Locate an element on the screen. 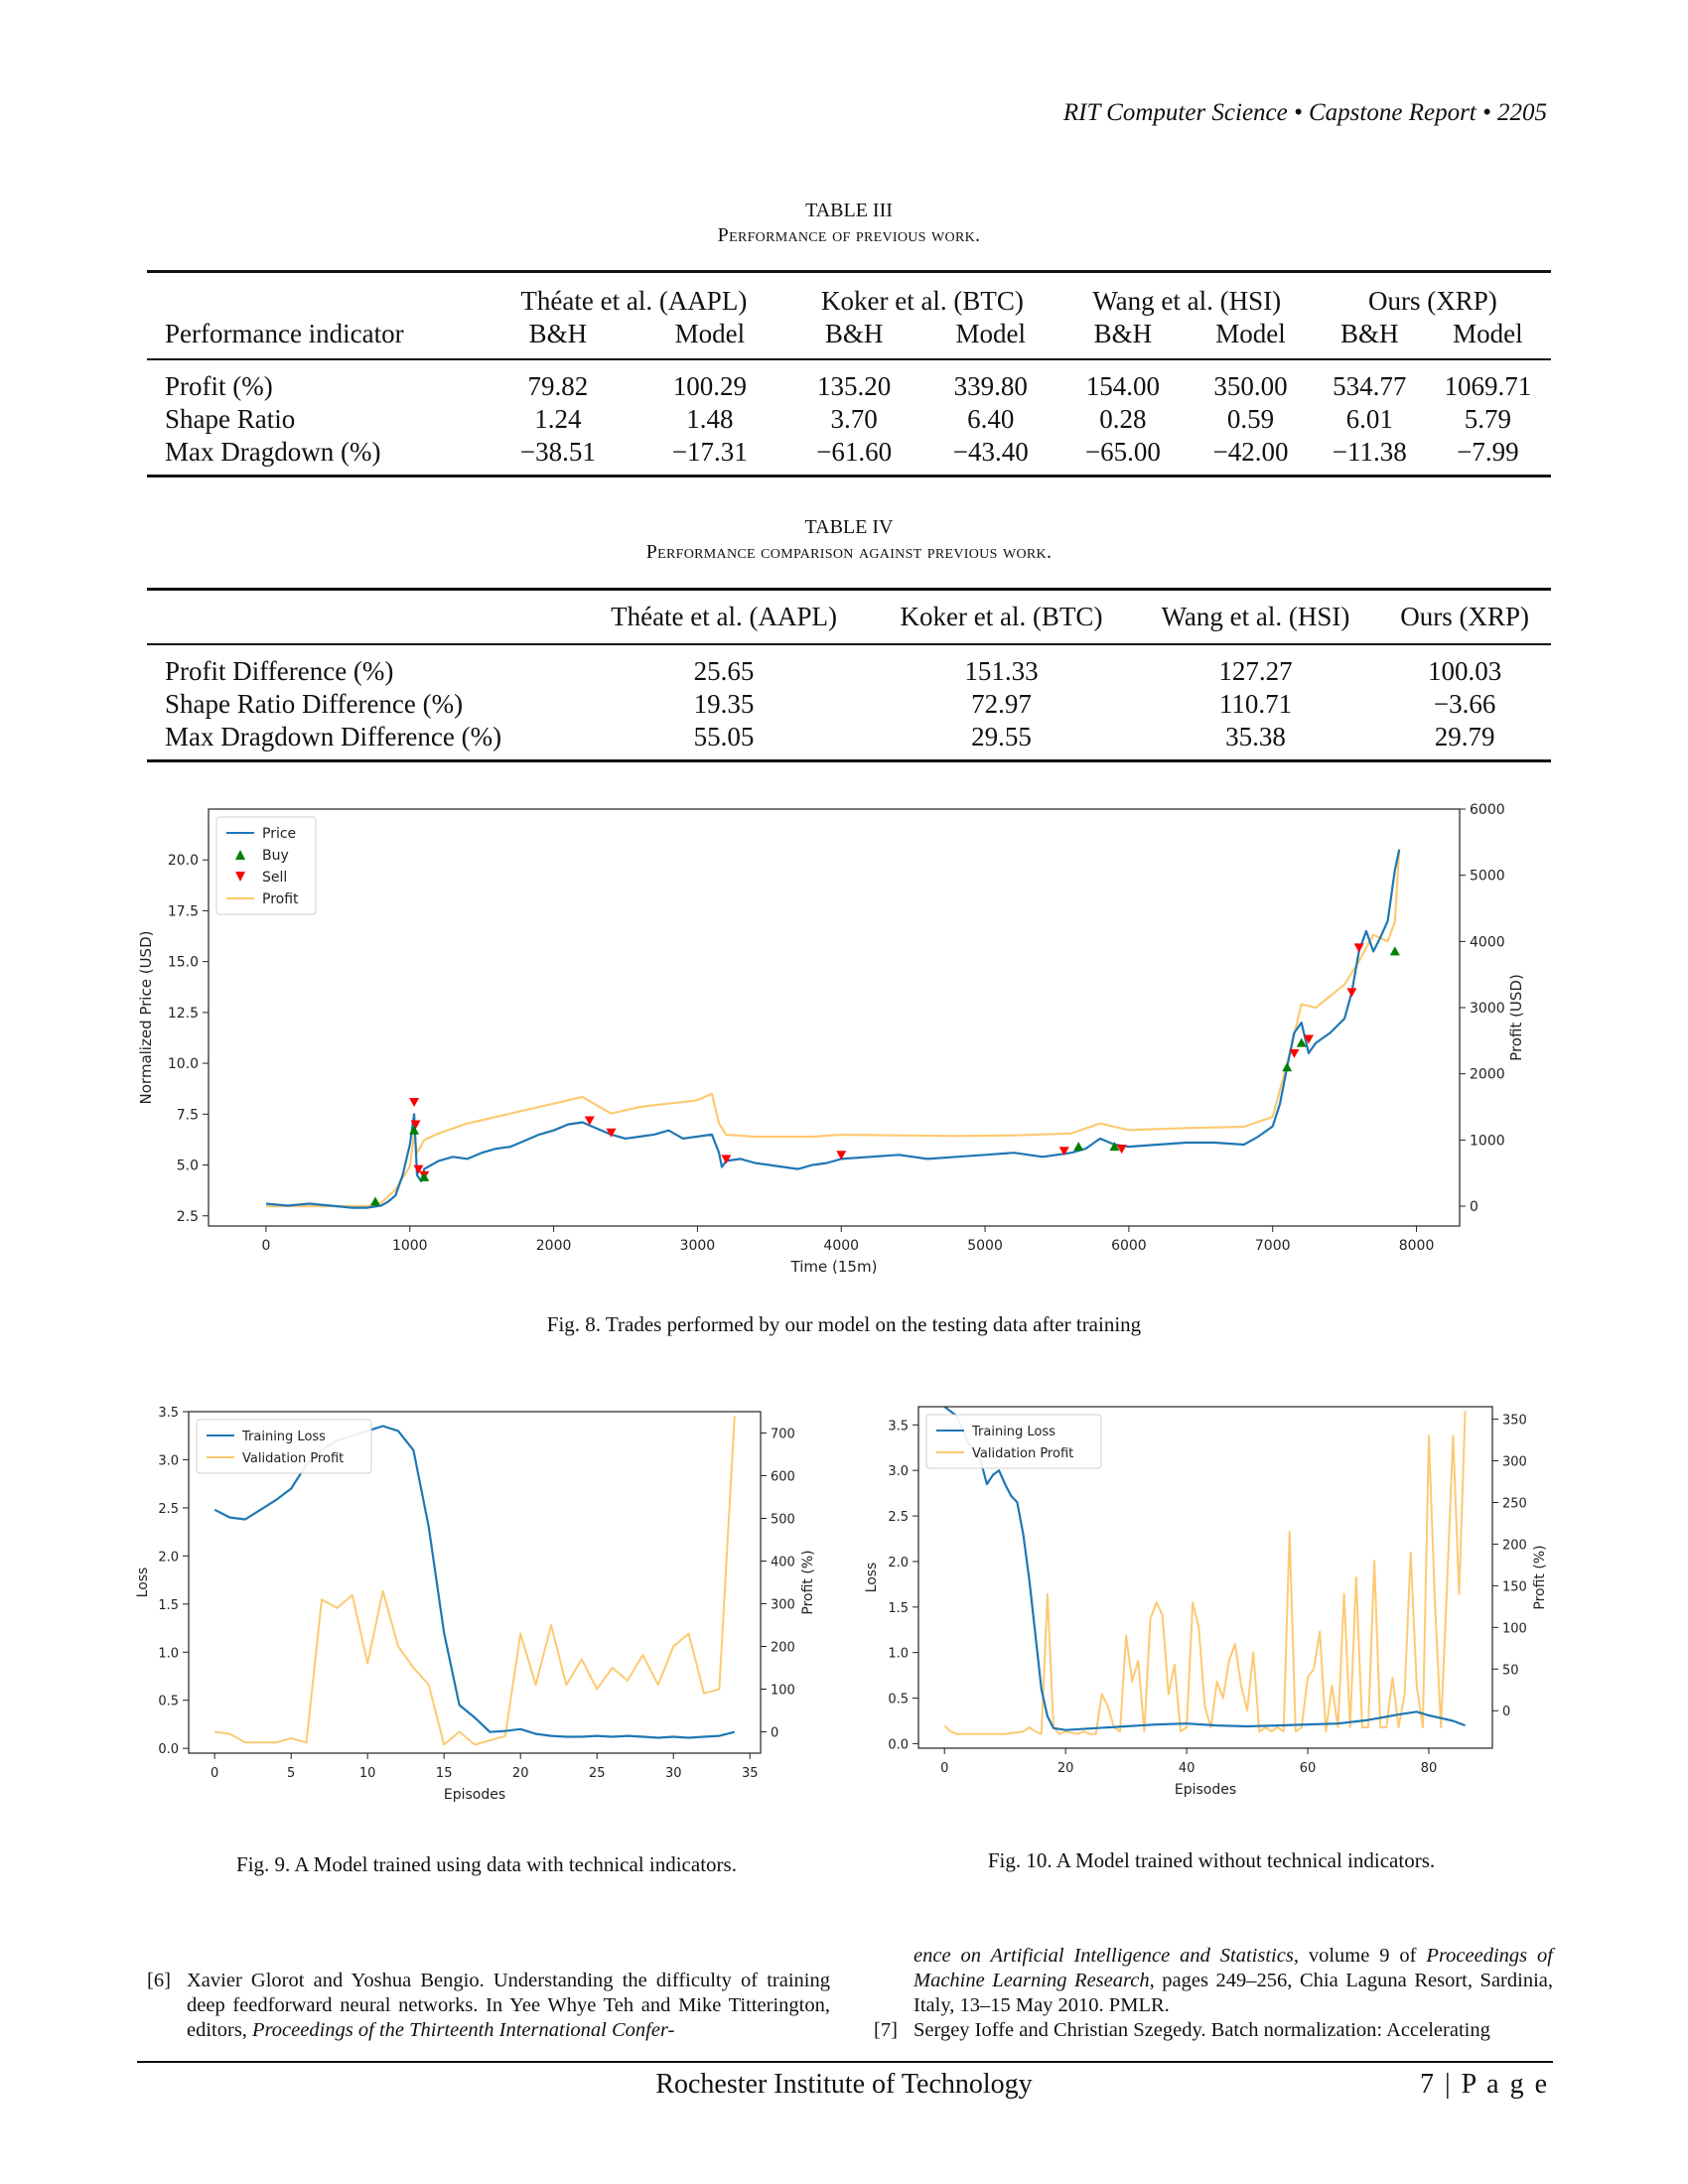 The height and width of the screenshot is (2184, 1688). table3-cell: 339.80 is located at coordinates (990, 386).